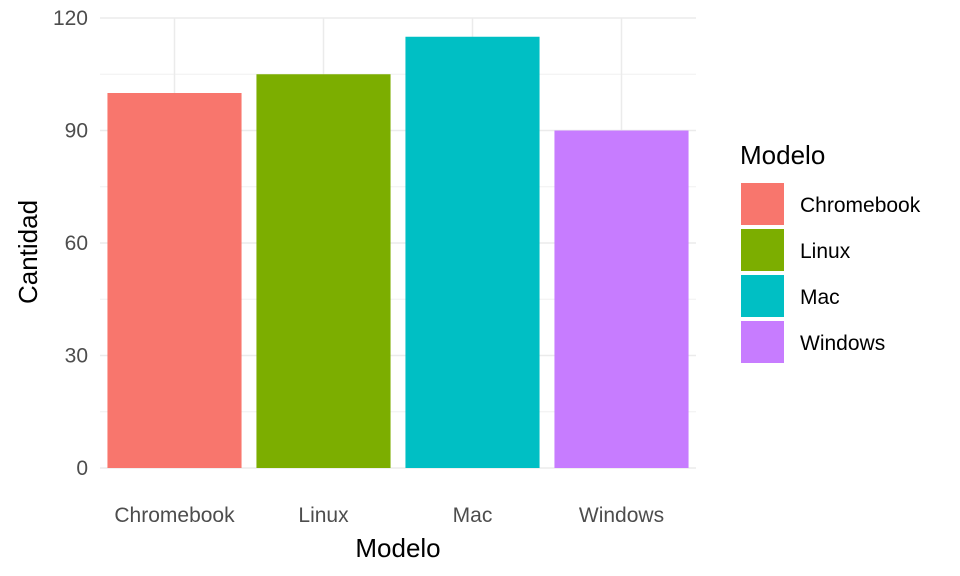  I want to click on y-axis-title: Cantidad, so click(28, 252).